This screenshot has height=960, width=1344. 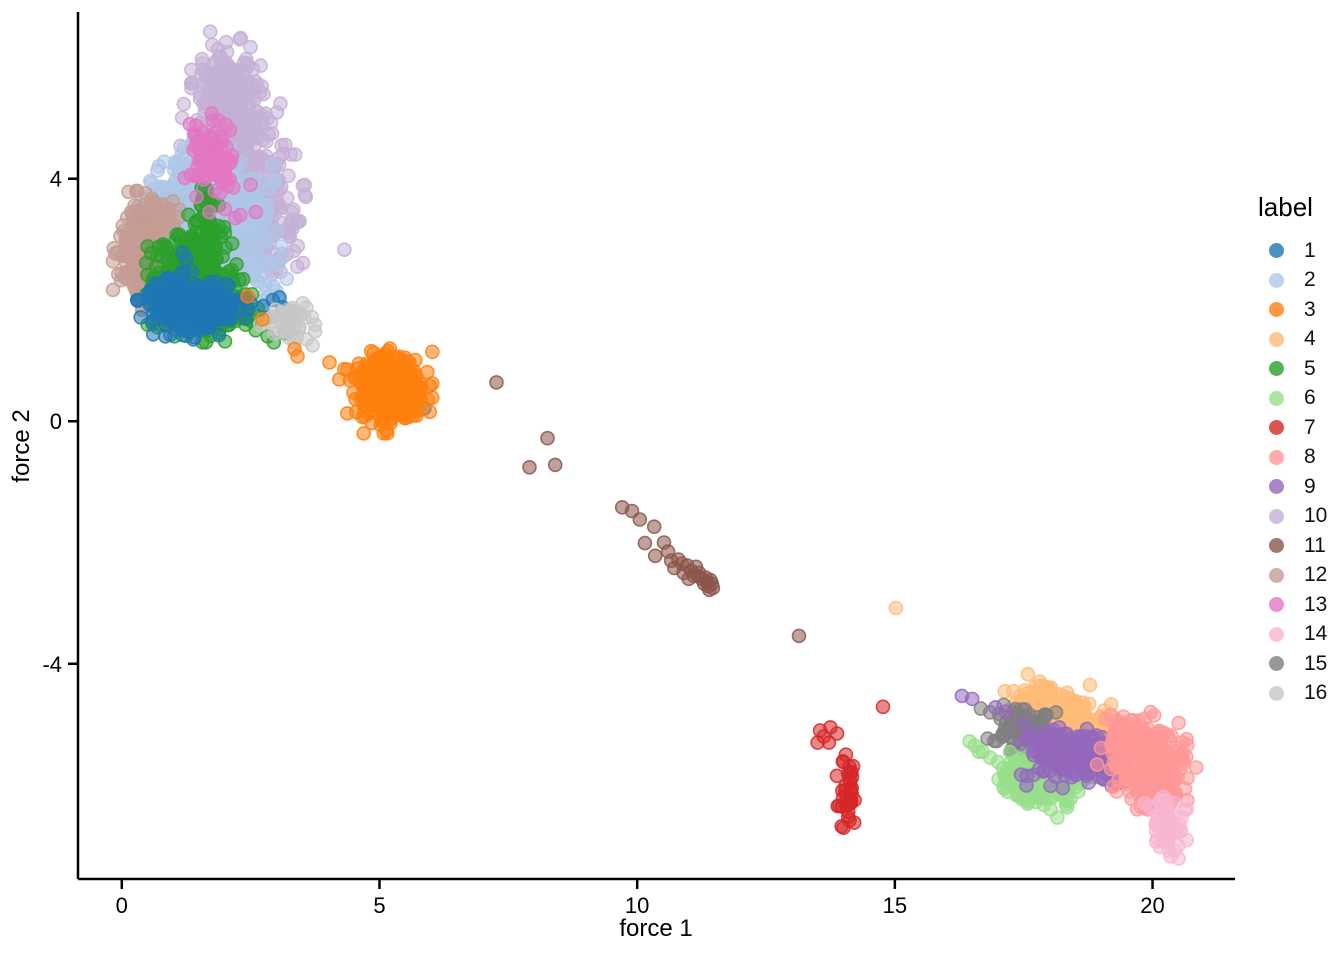 What do you see at coordinates (220, 166) in the screenshot?
I see `series-13-points` at bounding box center [220, 166].